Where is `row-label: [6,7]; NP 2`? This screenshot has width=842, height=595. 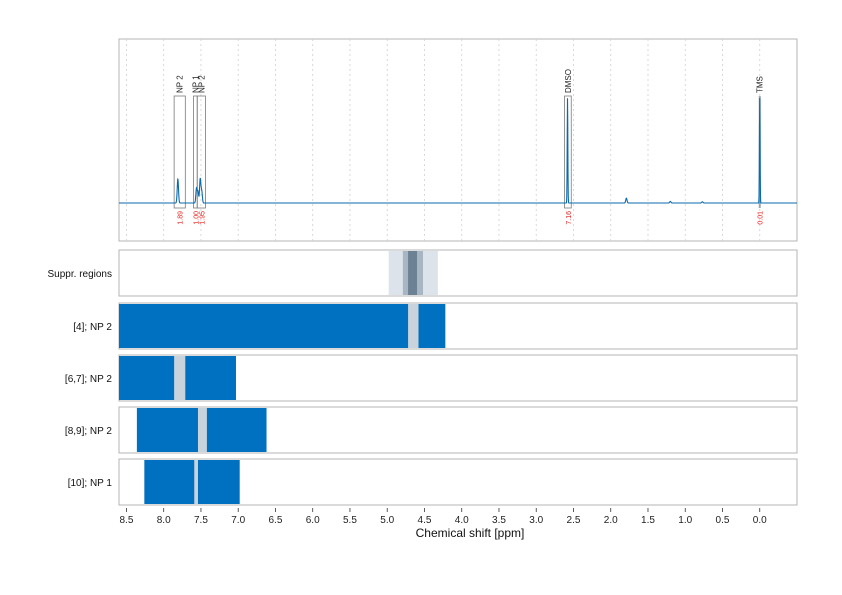 row-label: [6,7]; NP 2 is located at coordinates (89, 379).